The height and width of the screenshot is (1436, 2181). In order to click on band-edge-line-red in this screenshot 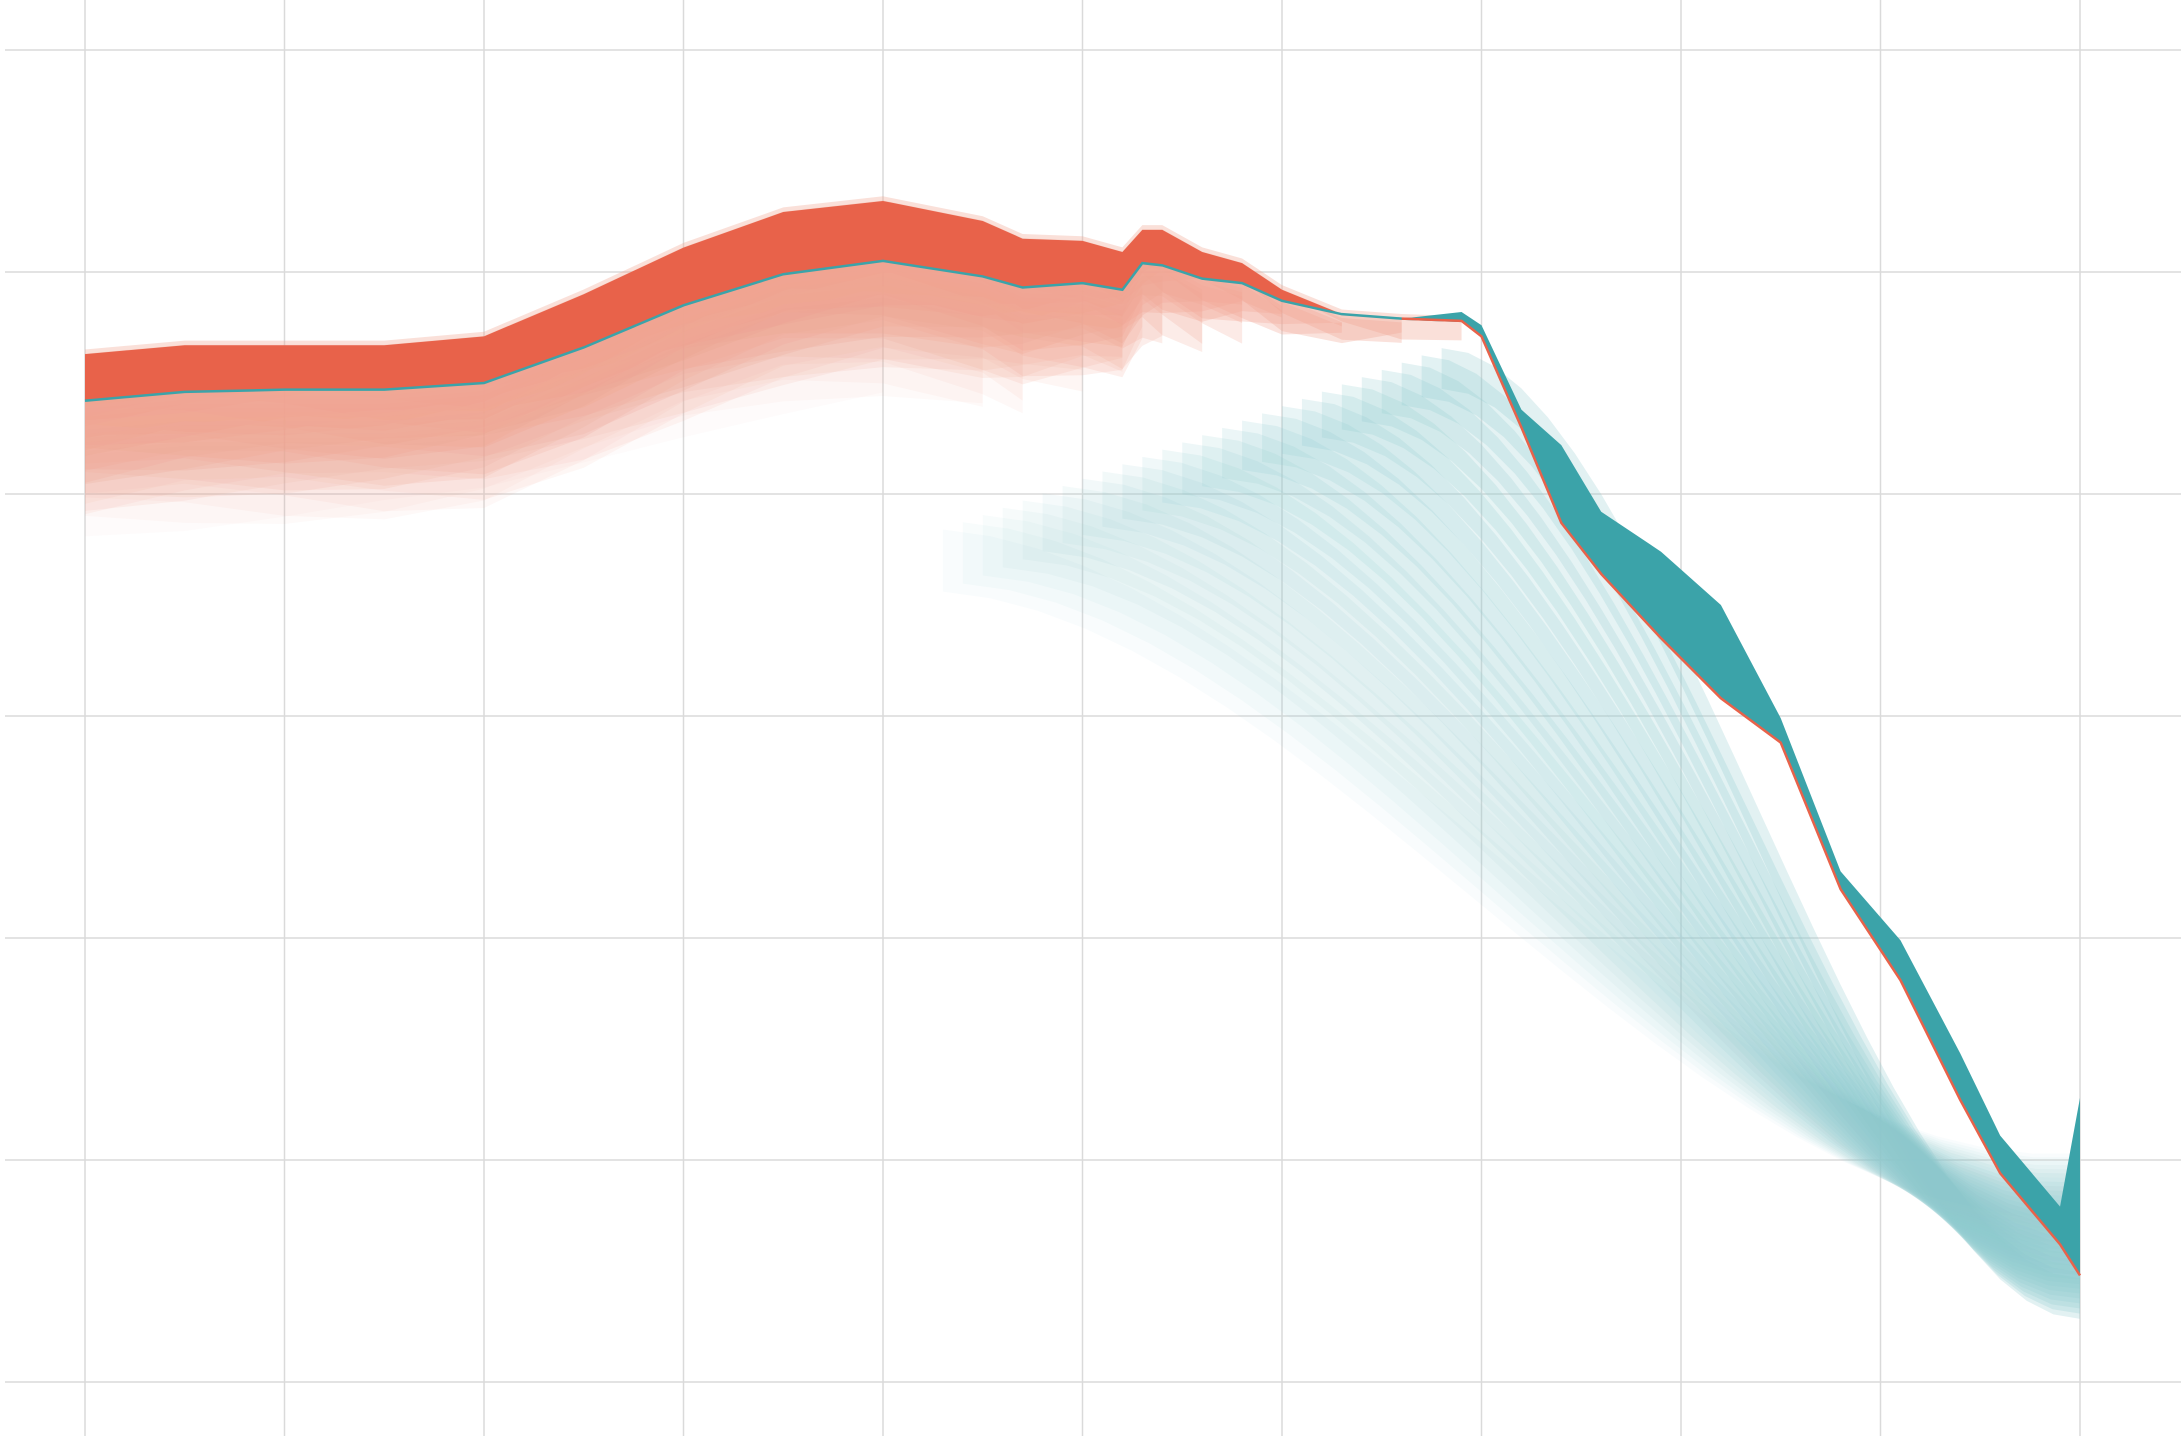, I will do `click(773, 331)`.